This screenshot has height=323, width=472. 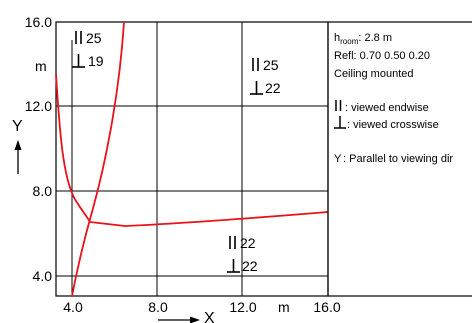 I want to click on y-axis-letter: Y, so click(x=17, y=126).